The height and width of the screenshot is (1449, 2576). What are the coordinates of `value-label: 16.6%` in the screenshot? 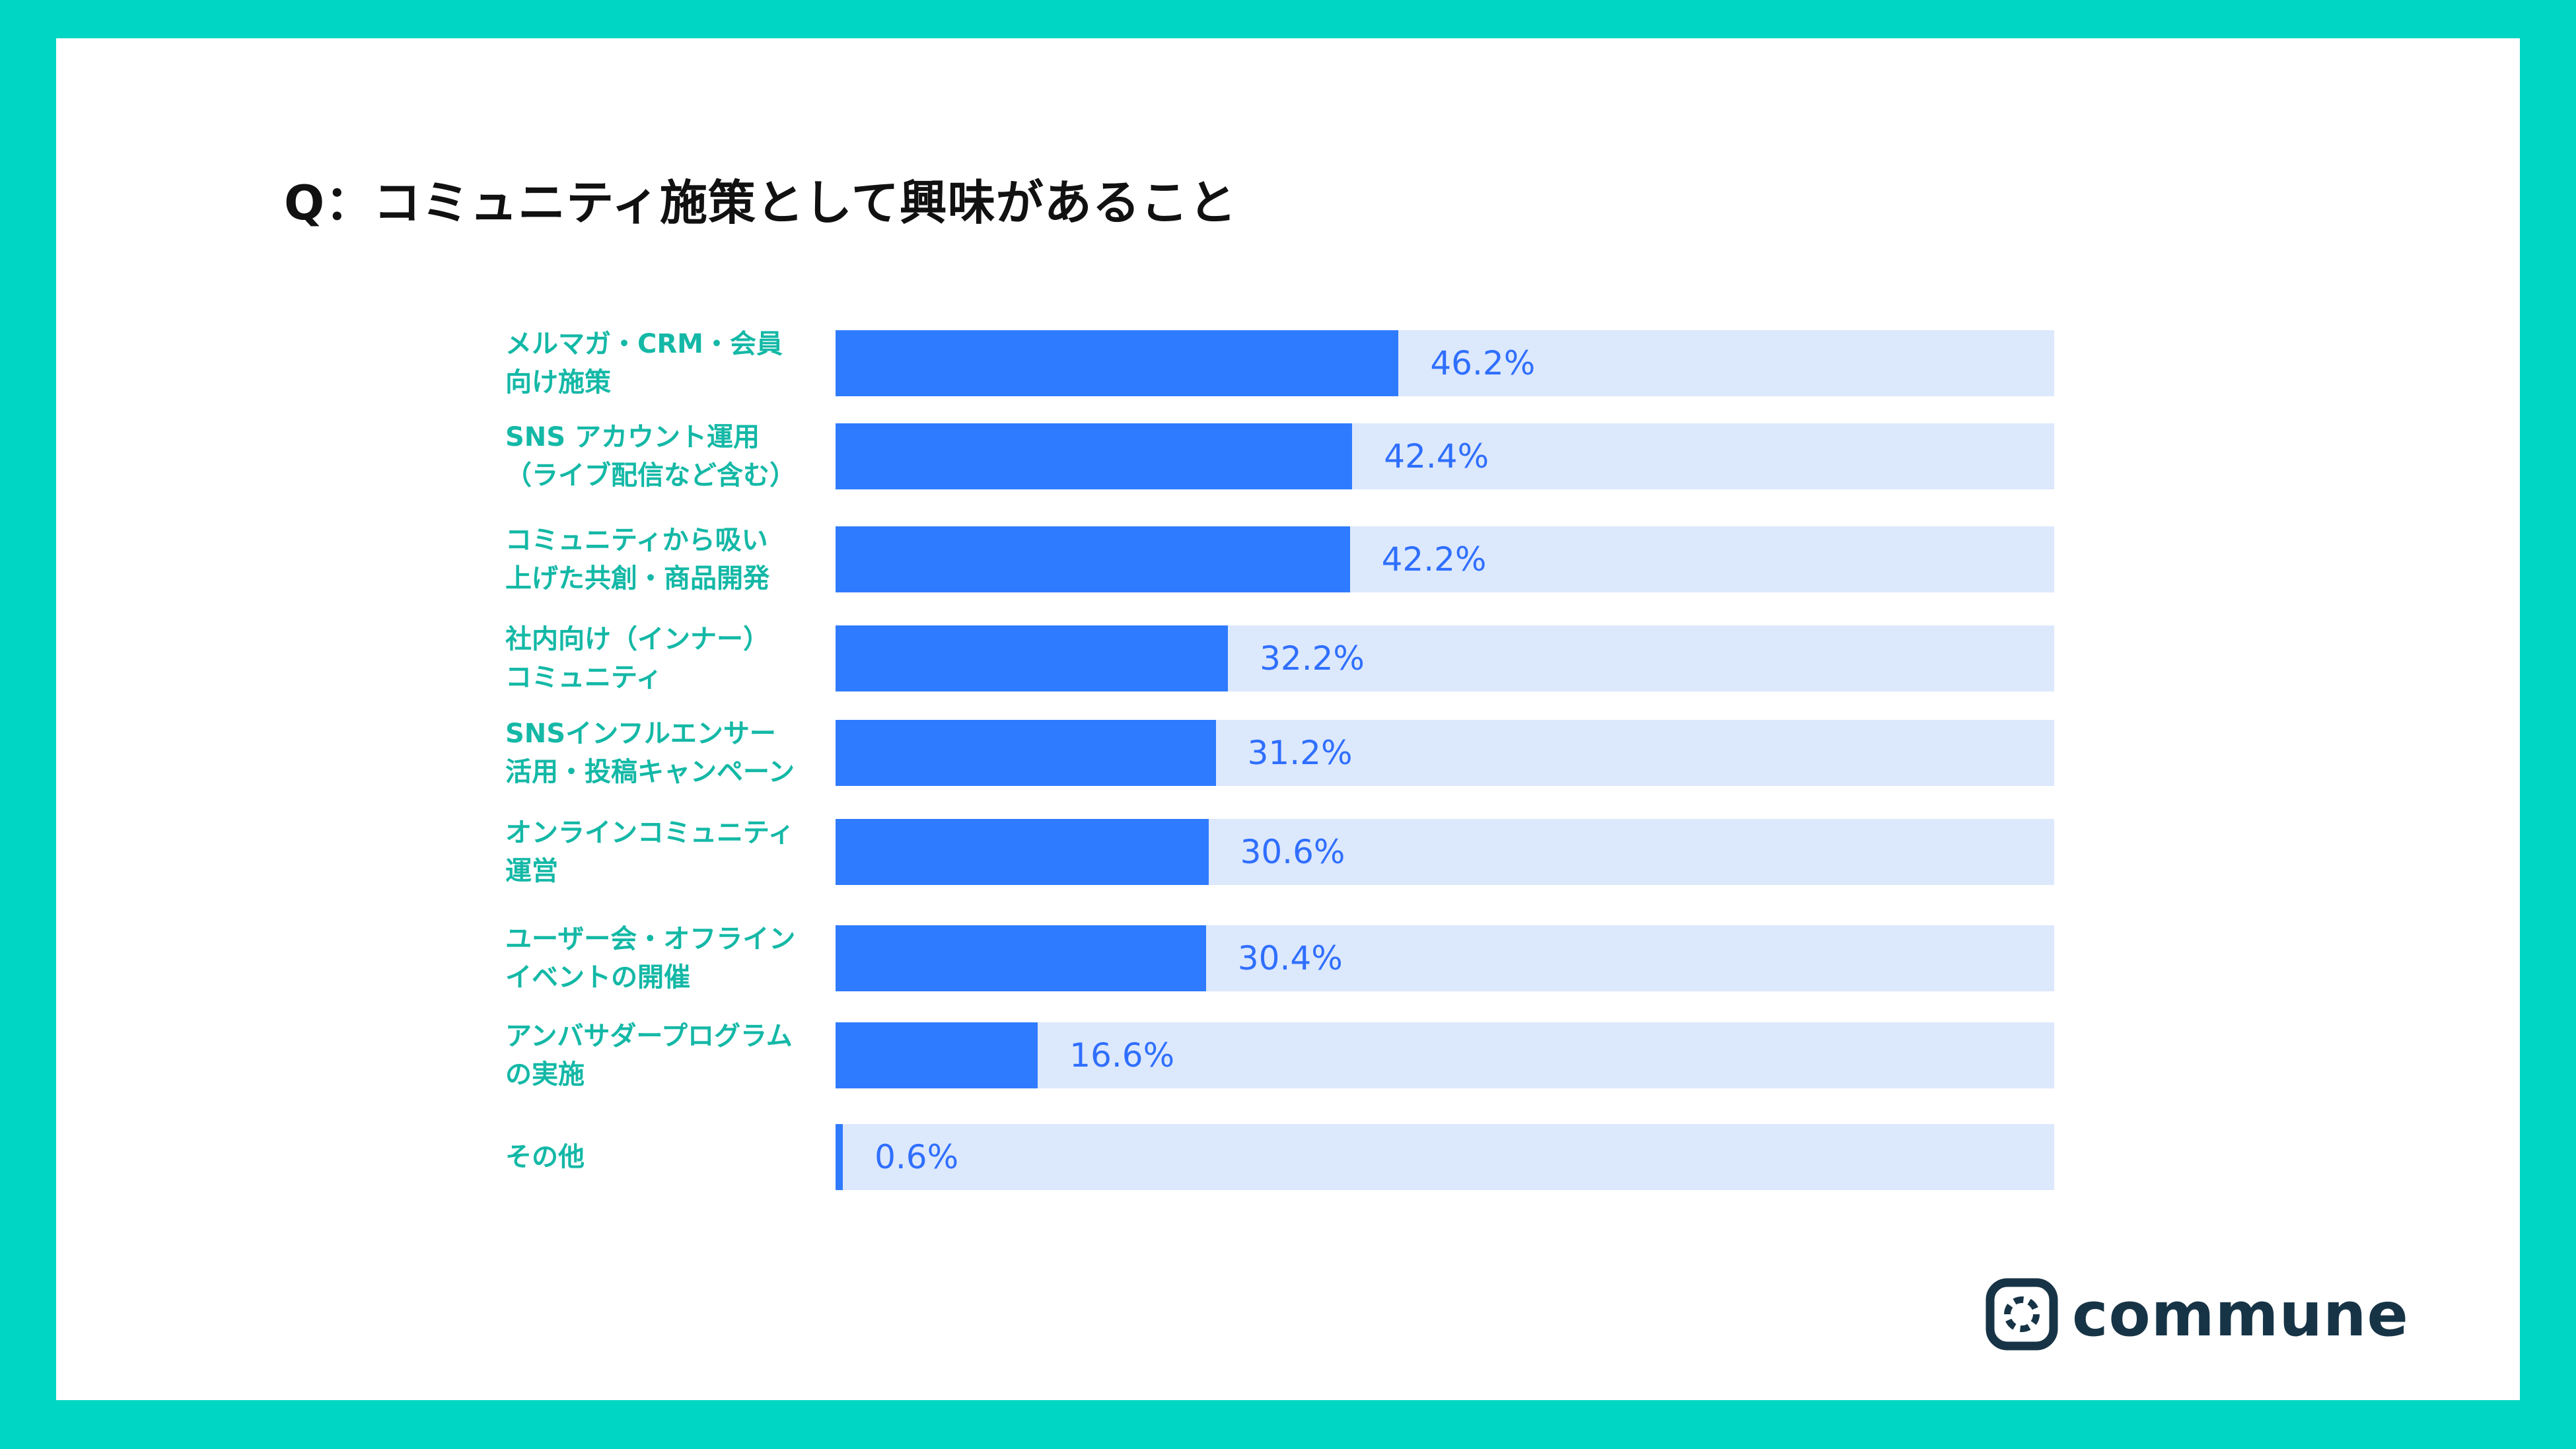 It's located at (1122, 1056).